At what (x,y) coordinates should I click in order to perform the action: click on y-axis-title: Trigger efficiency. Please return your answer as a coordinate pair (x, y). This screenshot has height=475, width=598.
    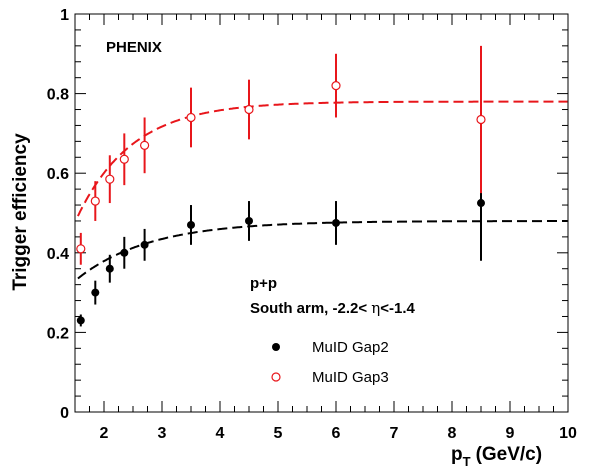
    Looking at the image, I should click on (20, 212).